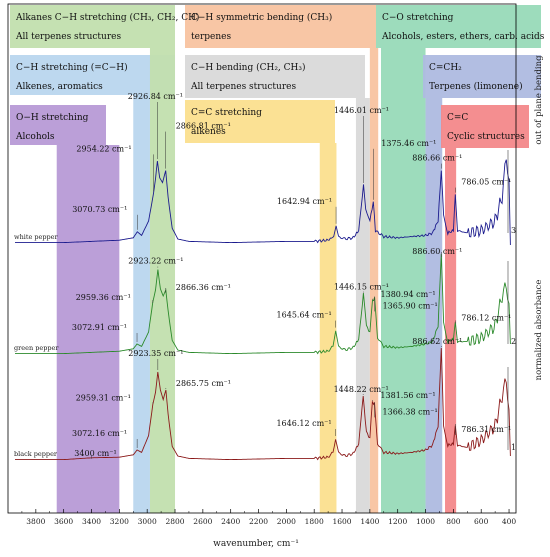  What do you see at coordinates (59, 87) in the screenshot?
I see `band-subtitle-c-h-stretching-c-h: Alkenes, aromatics` at bounding box center [59, 87].